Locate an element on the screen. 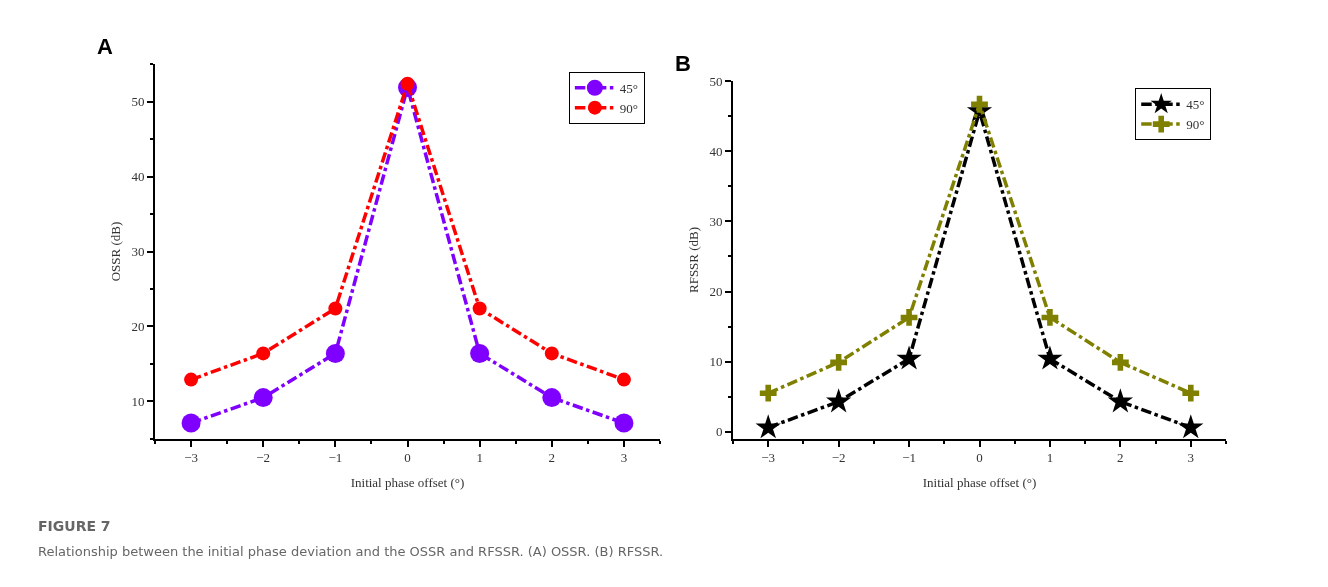 This screenshot has height=587, width=1328. y-tick-label: 0 is located at coordinates (719, 432).